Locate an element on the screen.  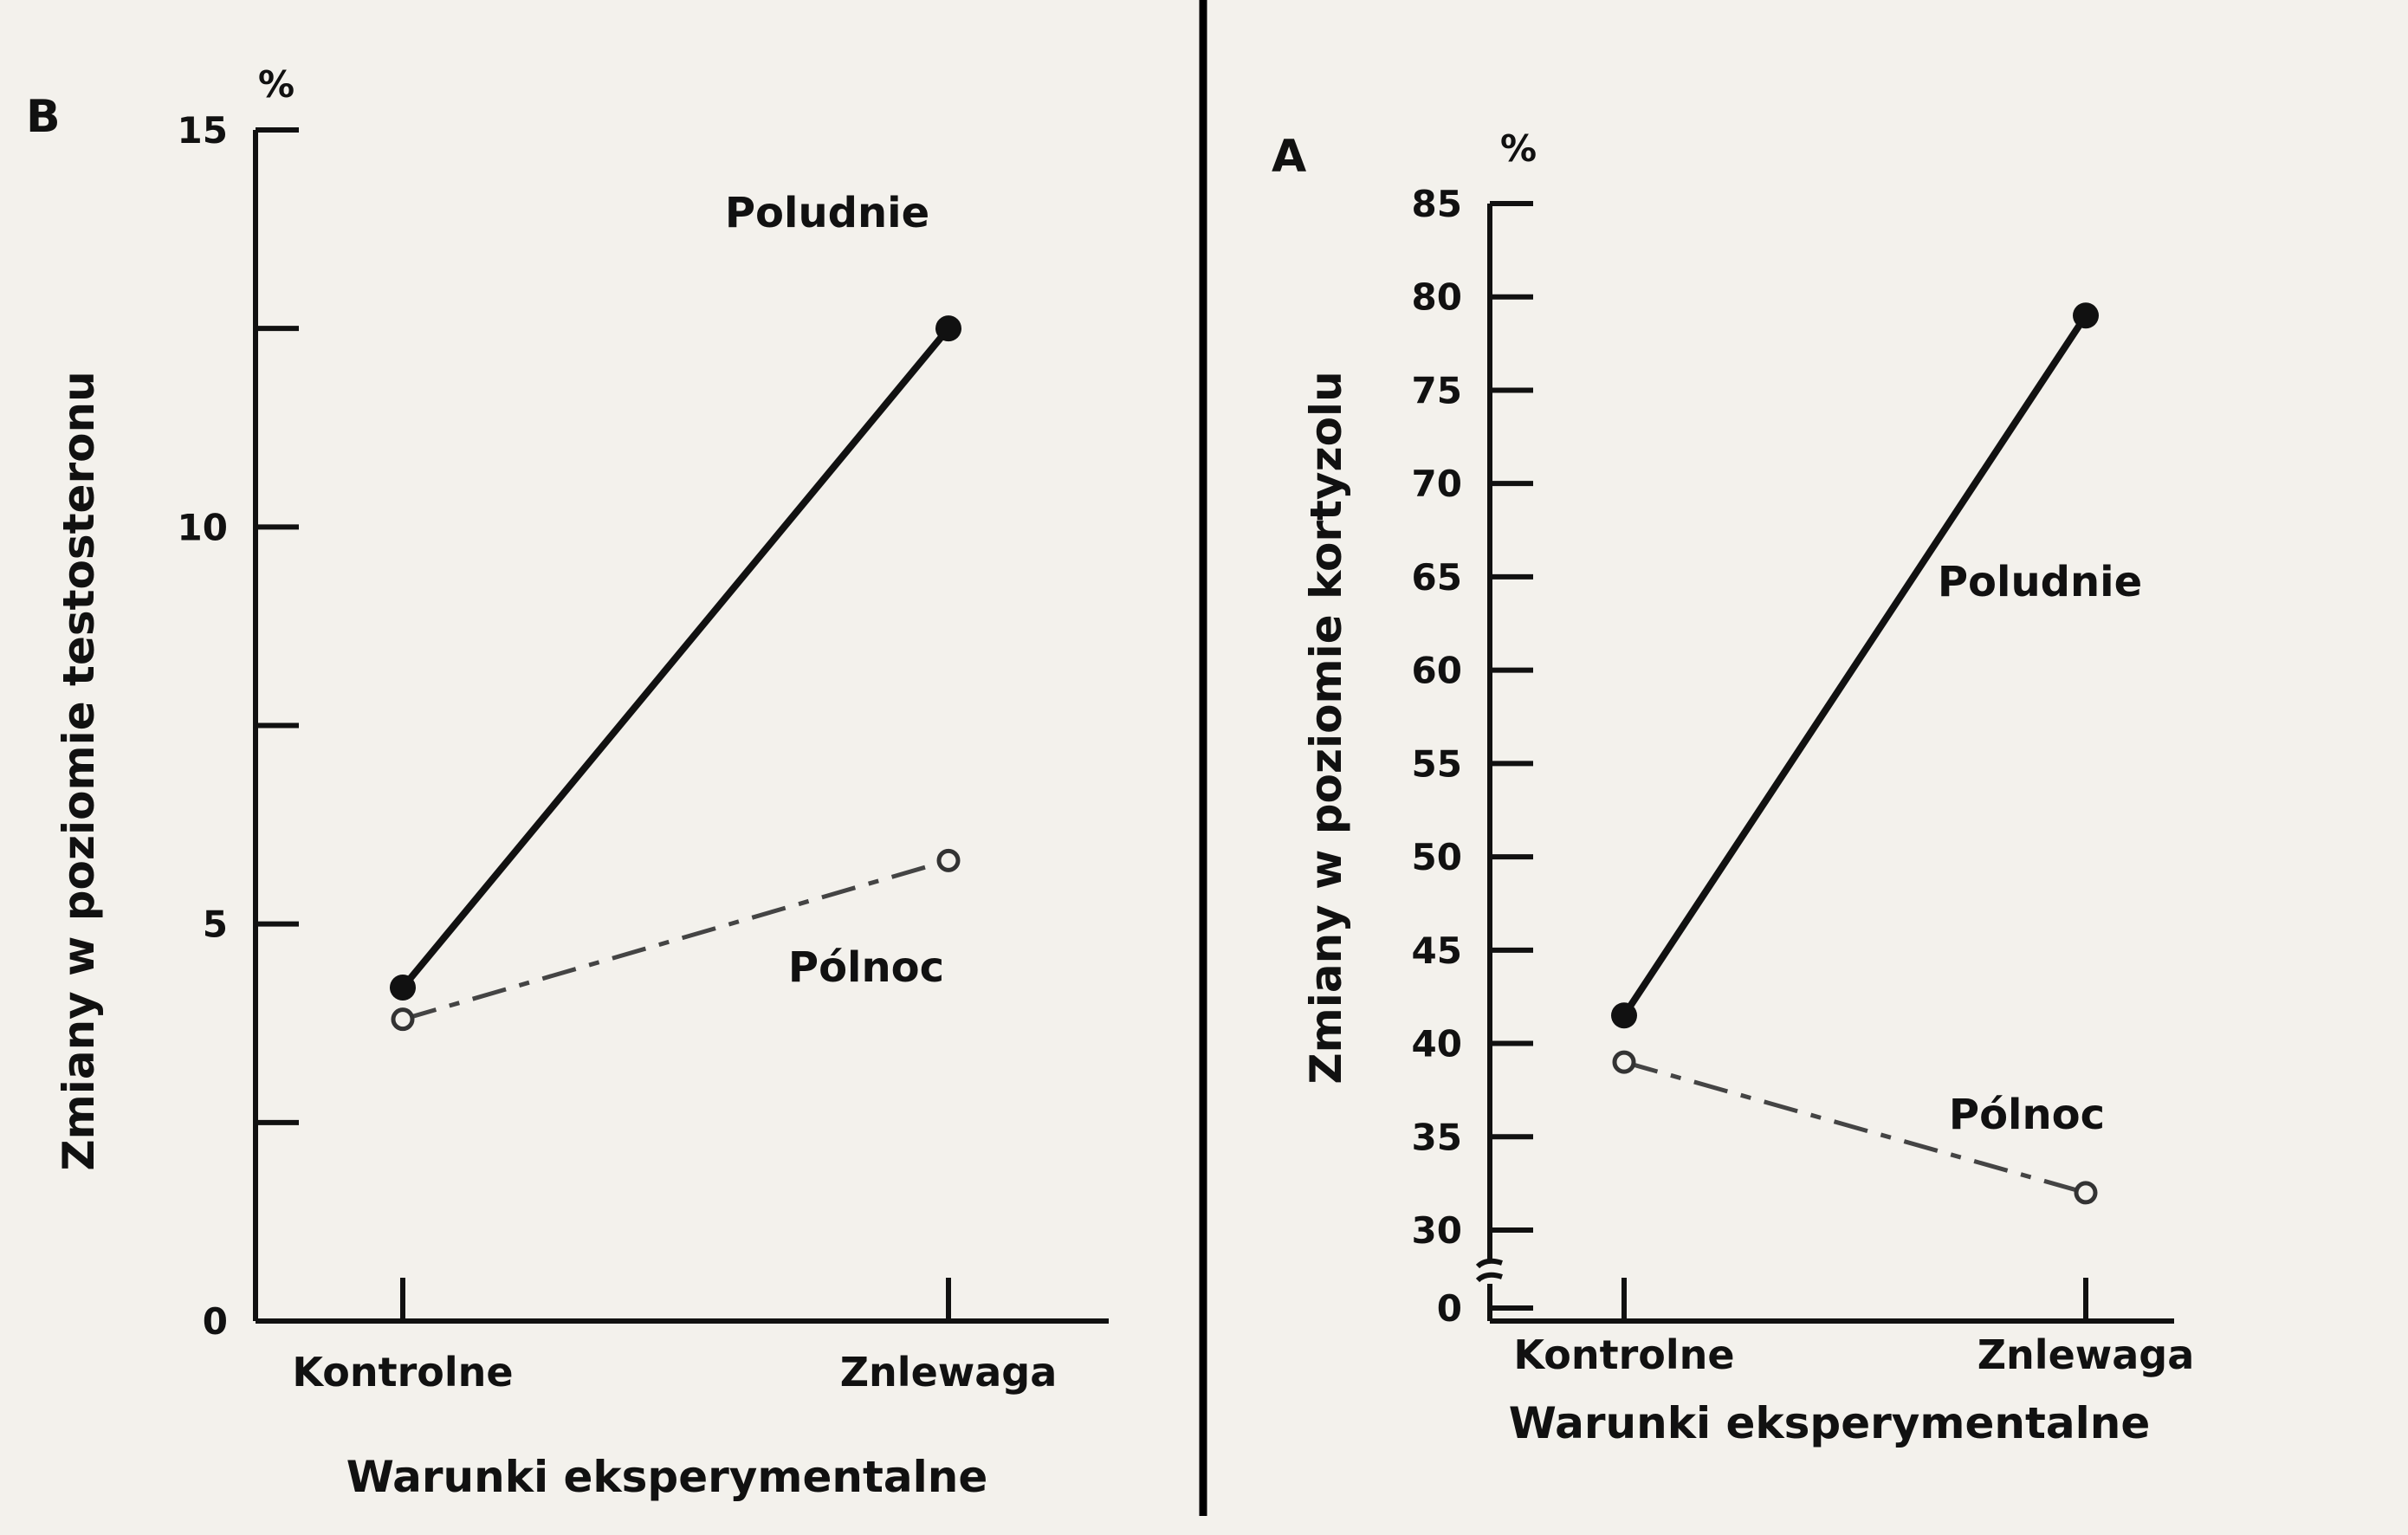
axis-break-mark is located at coordinates (1489, 1270).